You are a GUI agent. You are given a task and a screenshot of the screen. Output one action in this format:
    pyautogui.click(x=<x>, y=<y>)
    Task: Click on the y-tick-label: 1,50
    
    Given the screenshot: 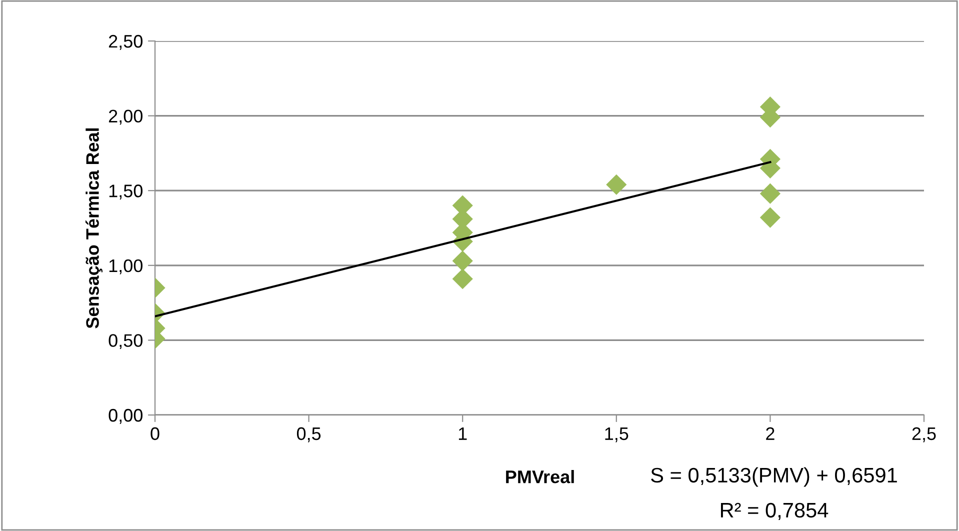 What is the action you would take?
    pyautogui.click(x=125, y=192)
    